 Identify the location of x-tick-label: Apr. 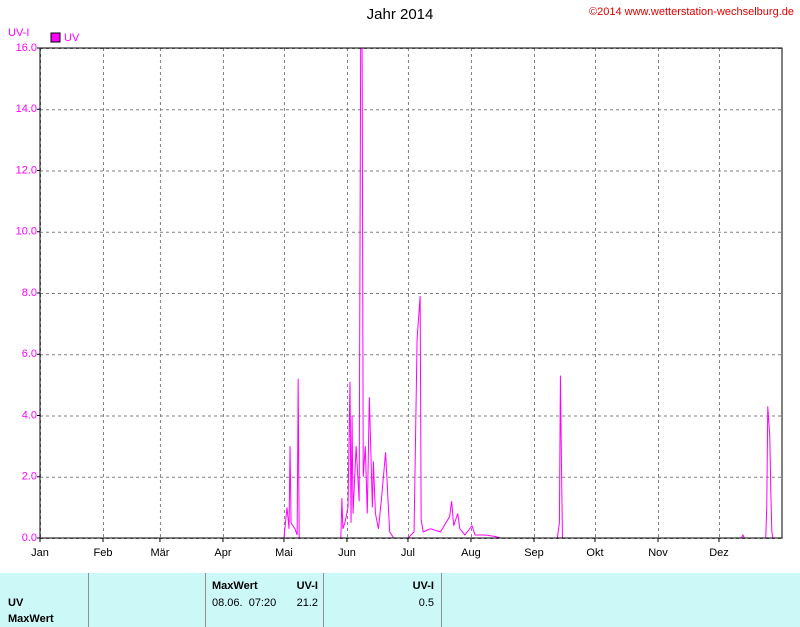
(222, 553).